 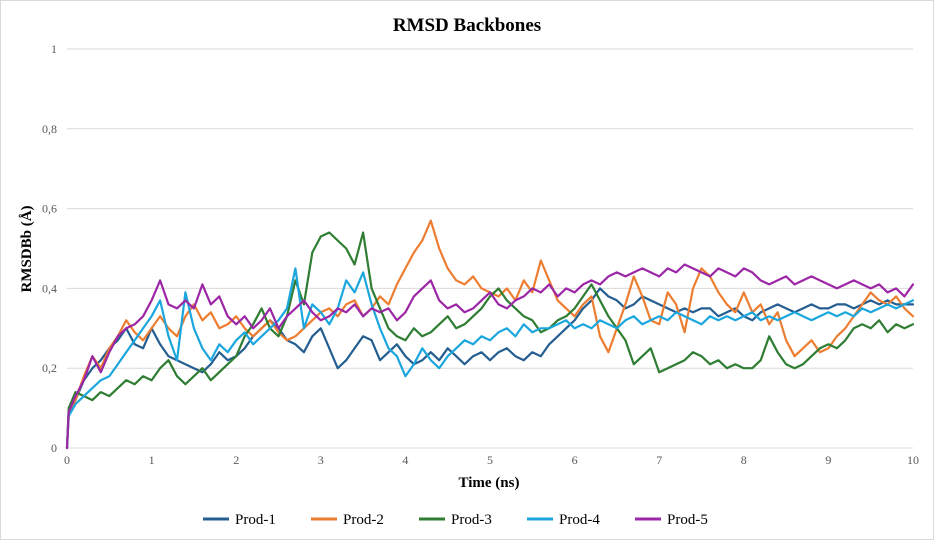 I want to click on x-tick-label: 5, so click(x=490, y=460).